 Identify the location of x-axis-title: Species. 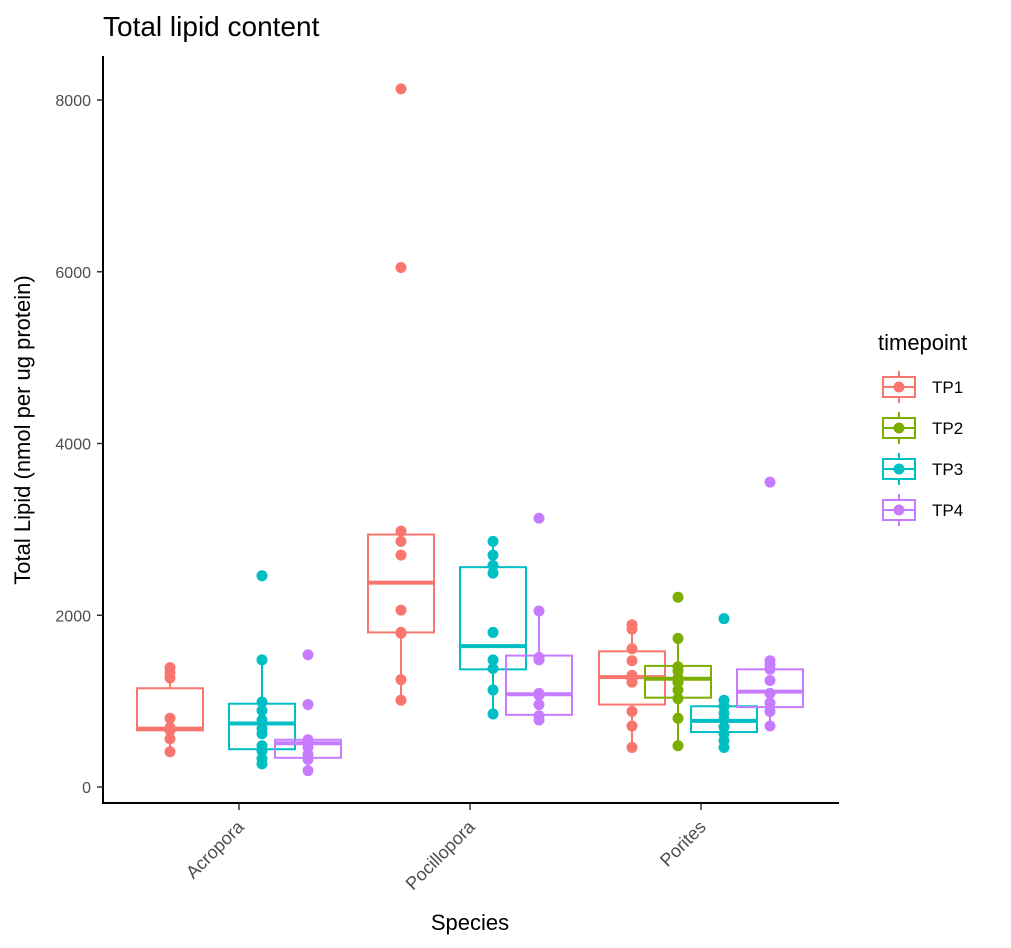
(470, 922).